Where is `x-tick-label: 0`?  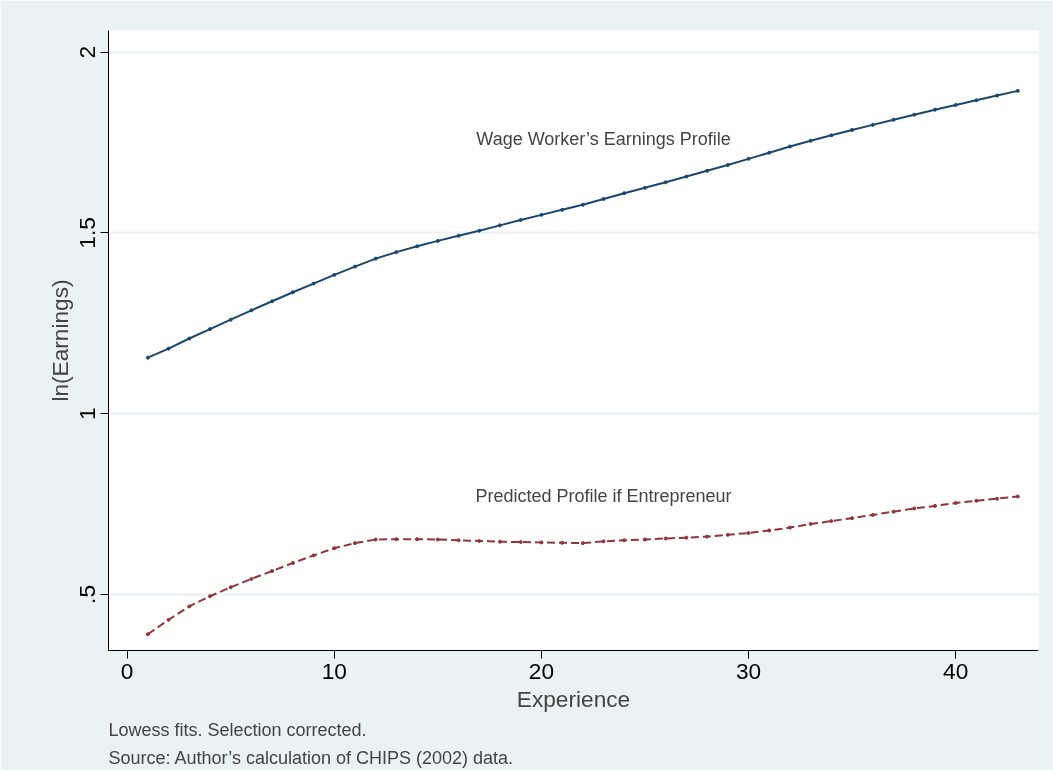 x-tick-label: 0 is located at coordinates (127, 670).